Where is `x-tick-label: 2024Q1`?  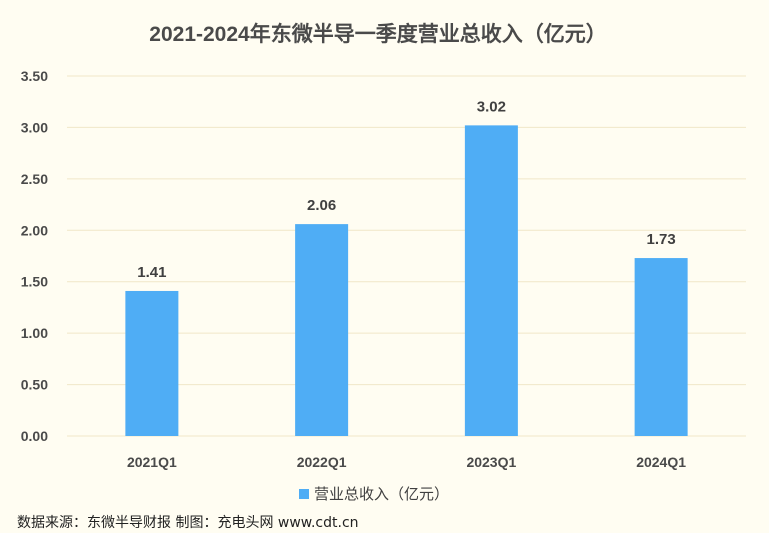
x-tick-label: 2024Q1 is located at coordinates (661, 462).